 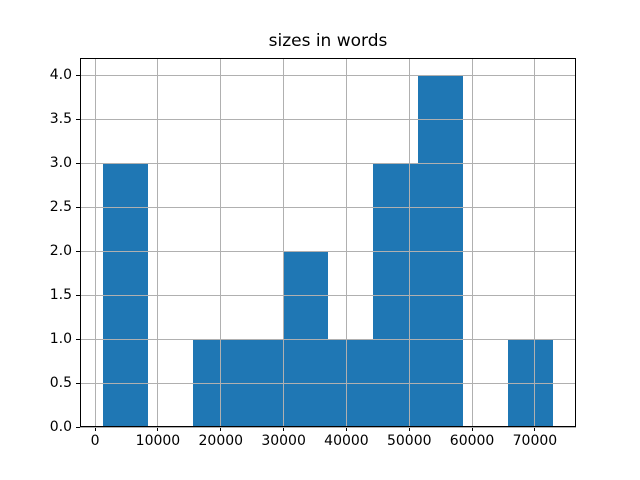 What do you see at coordinates (60, 162) in the screenshot?
I see `y-tick-label: 3.0` at bounding box center [60, 162].